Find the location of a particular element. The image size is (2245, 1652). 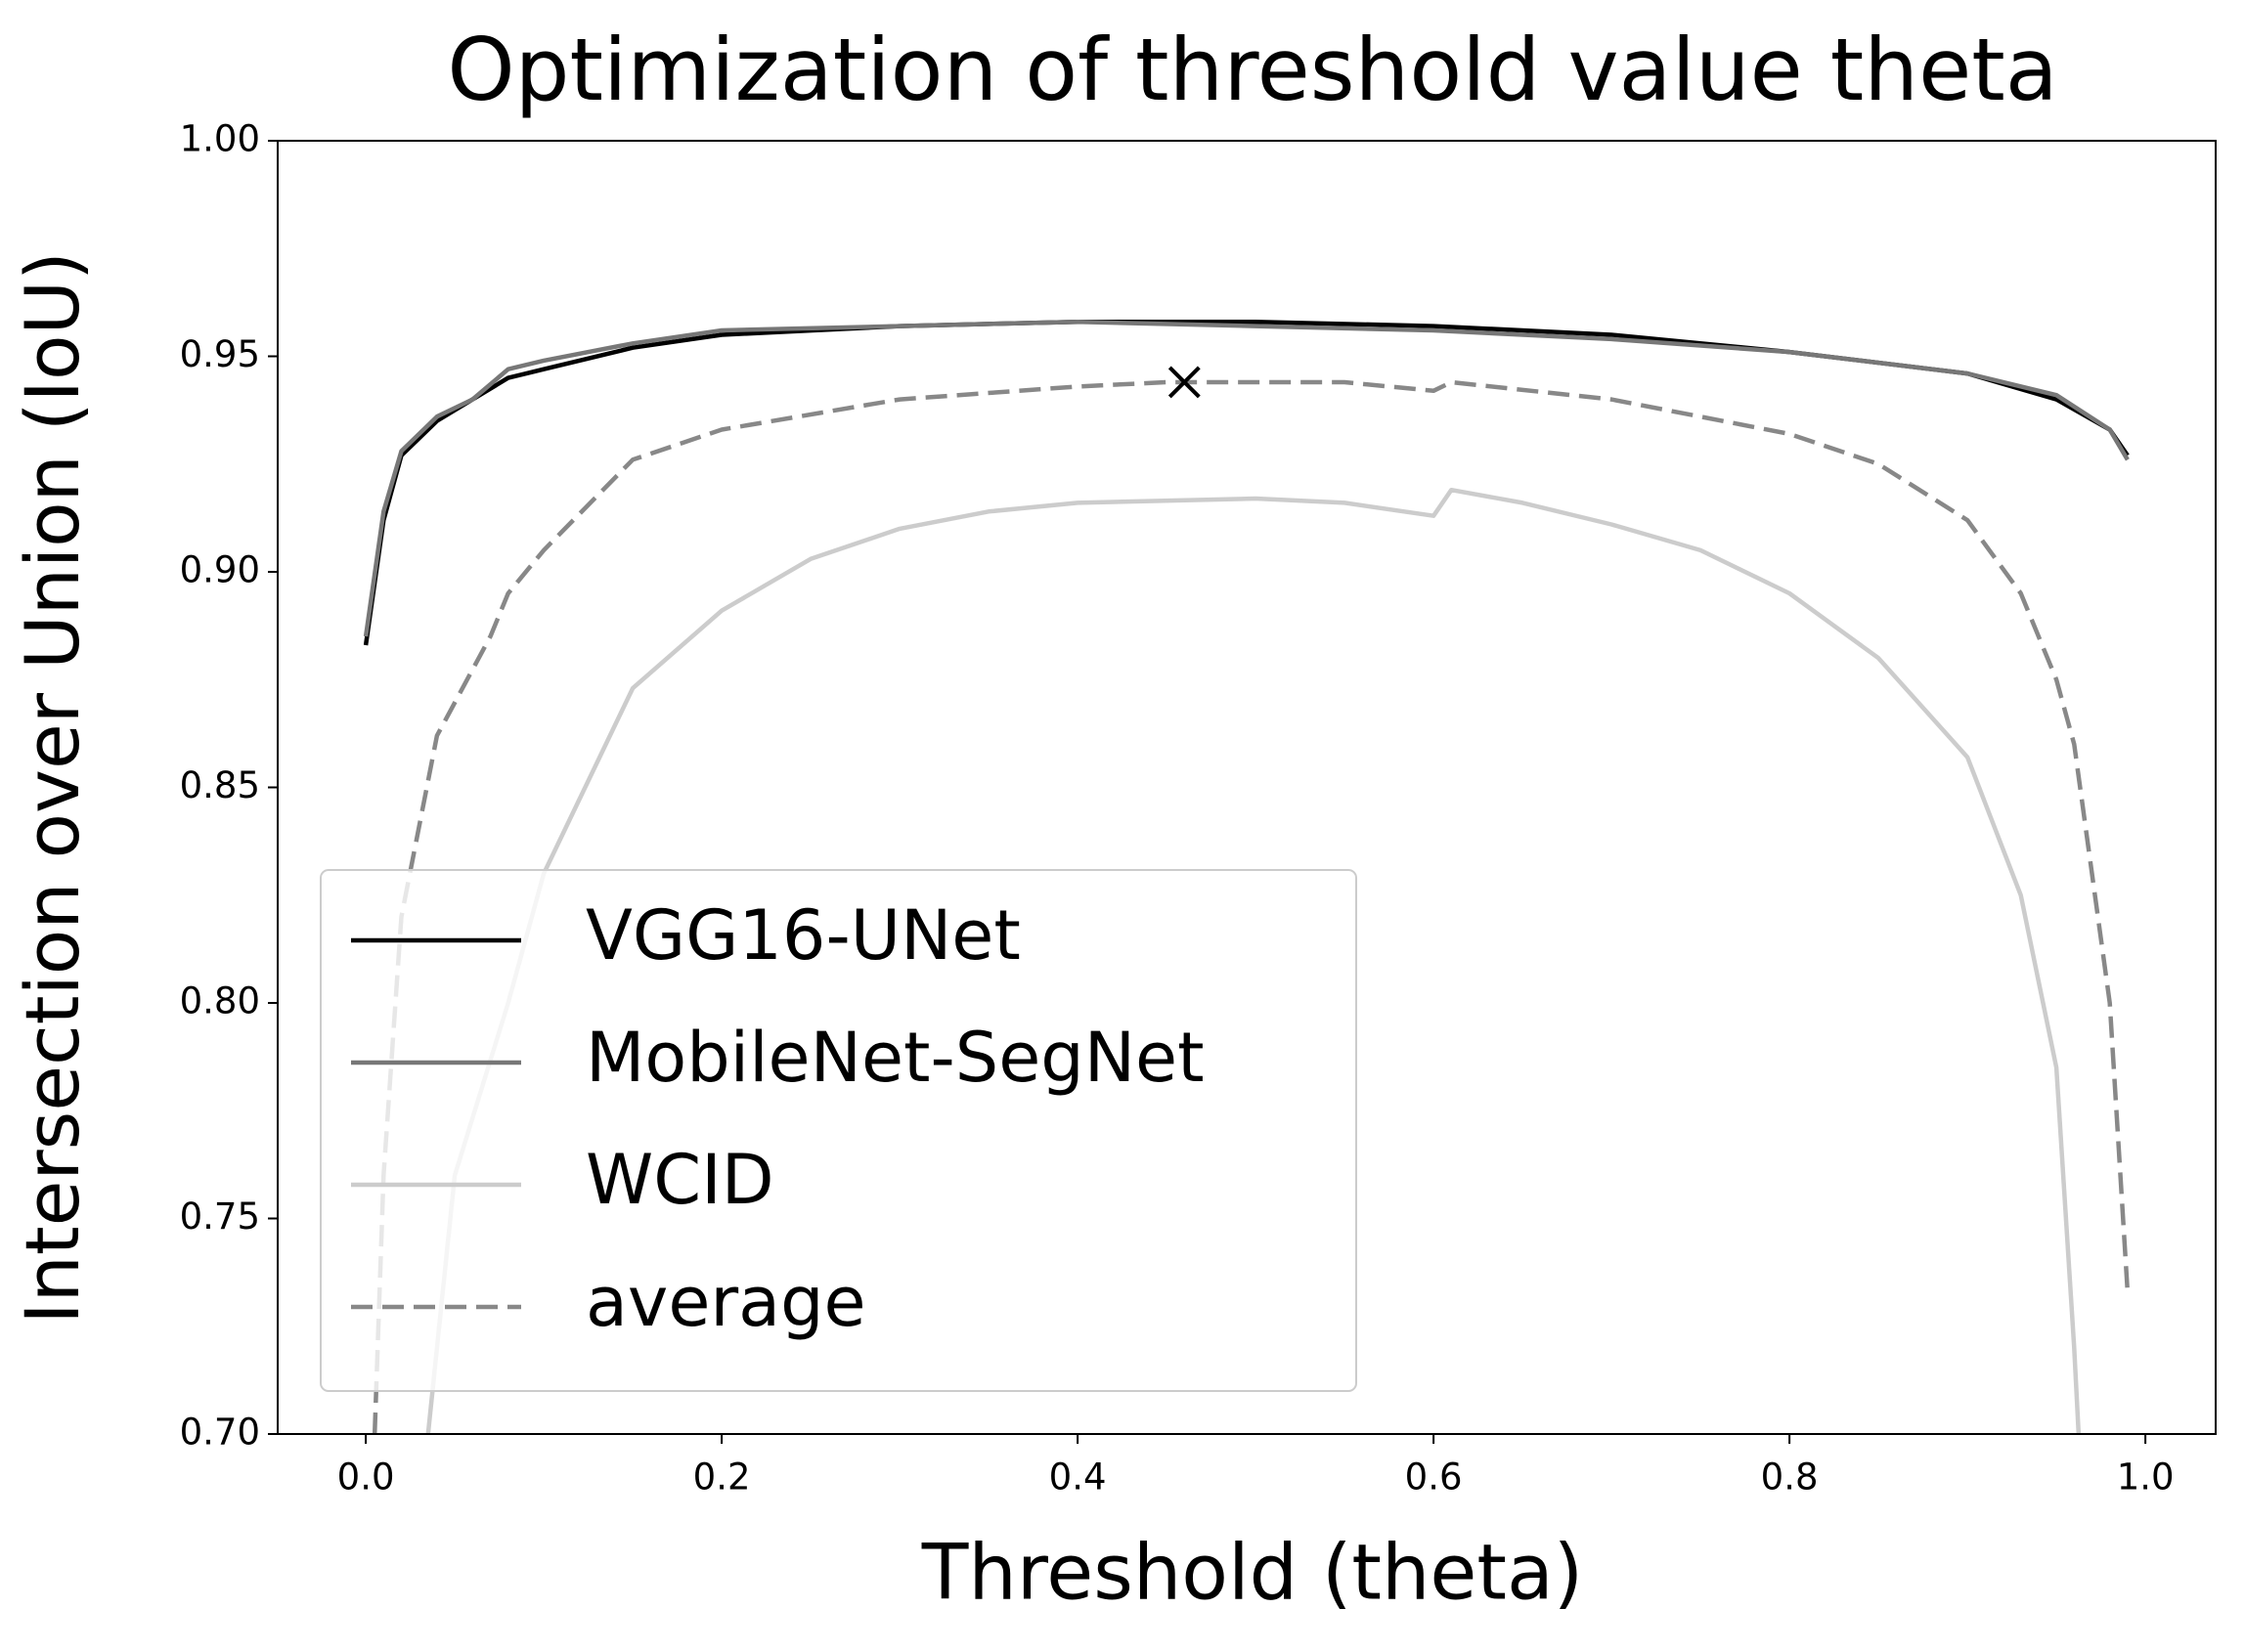

chart-title: Optimization of threshold value theta is located at coordinates (1252, 70).